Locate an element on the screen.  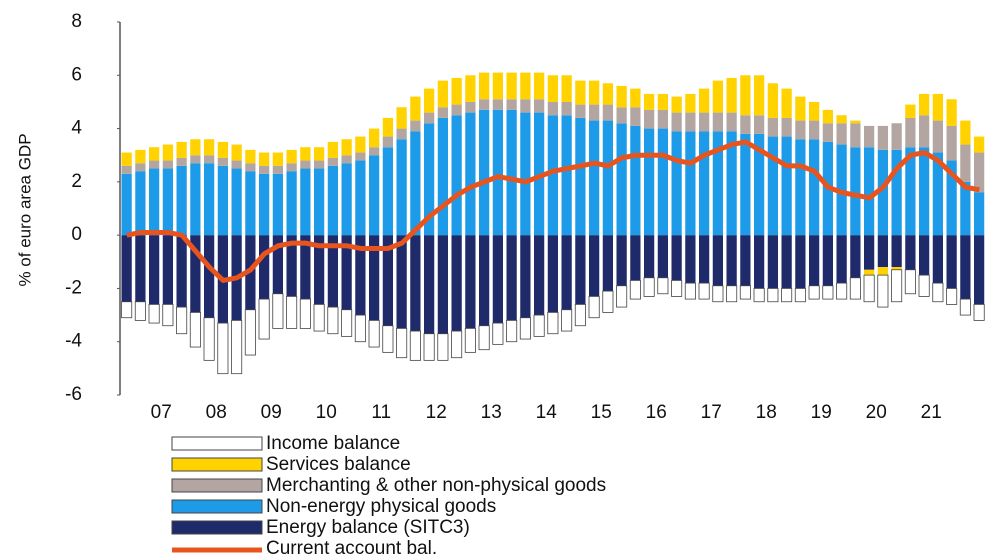
x-tick-label: 18 is located at coordinates (766, 412).